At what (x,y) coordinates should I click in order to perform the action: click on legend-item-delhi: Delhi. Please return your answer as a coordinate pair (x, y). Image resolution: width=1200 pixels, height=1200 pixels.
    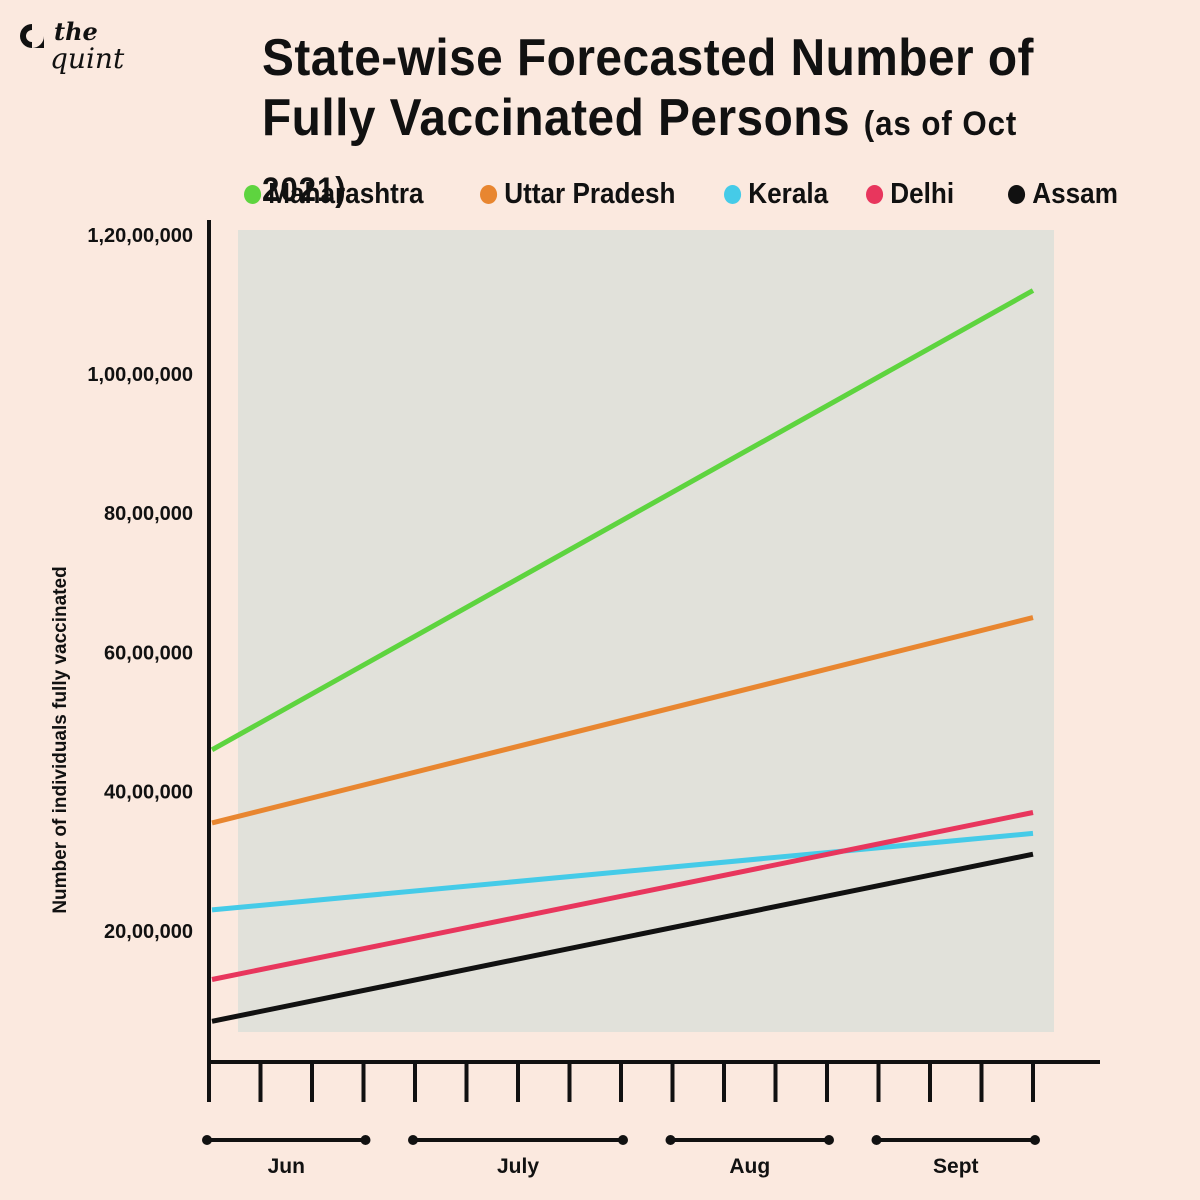
    Looking at the image, I should click on (910, 194).